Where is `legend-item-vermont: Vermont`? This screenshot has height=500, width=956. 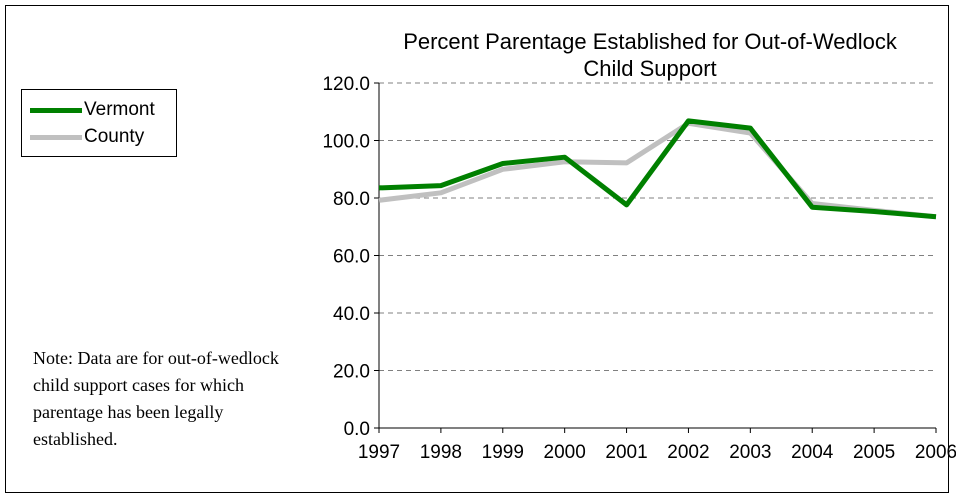 legend-item-vermont: Vermont is located at coordinates (92, 110).